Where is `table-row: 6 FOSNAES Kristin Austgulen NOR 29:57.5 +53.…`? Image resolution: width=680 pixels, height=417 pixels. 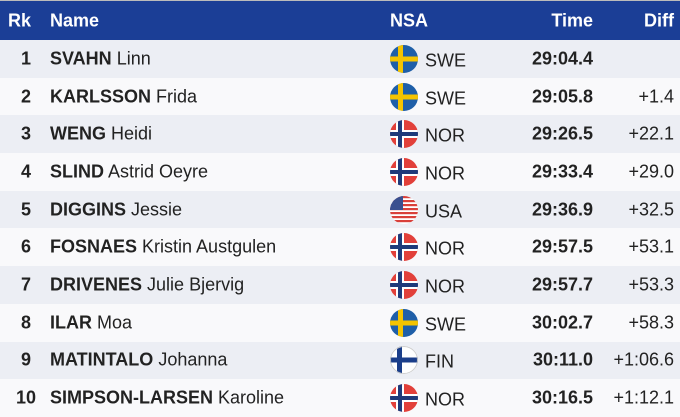 table-row: 6 FOSNAES Kristin Austgulen NOR 29:57.5 +53.… is located at coordinates (340, 247).